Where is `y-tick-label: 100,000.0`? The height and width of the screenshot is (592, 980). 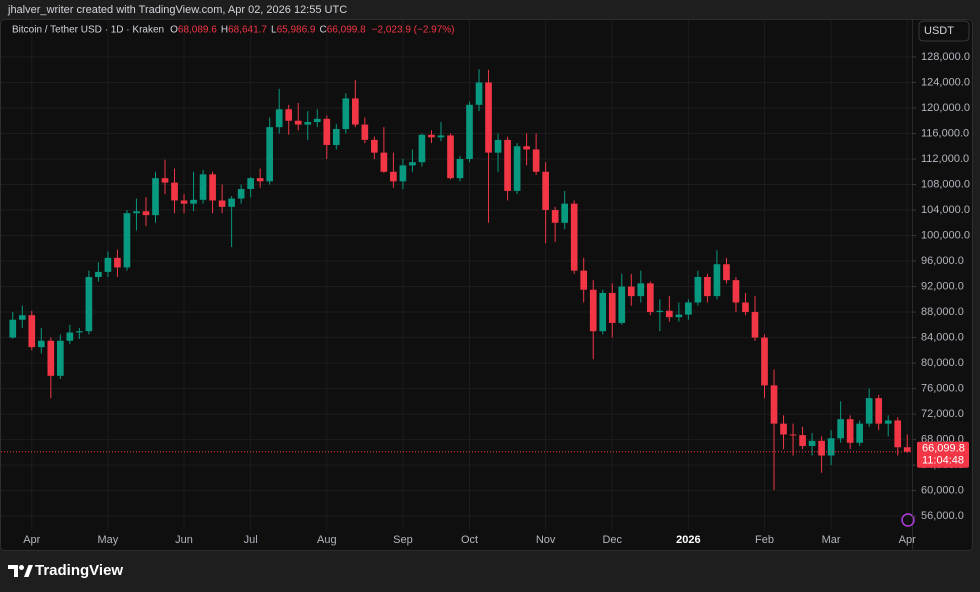
y-tick-label: 100,000.0 is located at coordinates (945, 235).